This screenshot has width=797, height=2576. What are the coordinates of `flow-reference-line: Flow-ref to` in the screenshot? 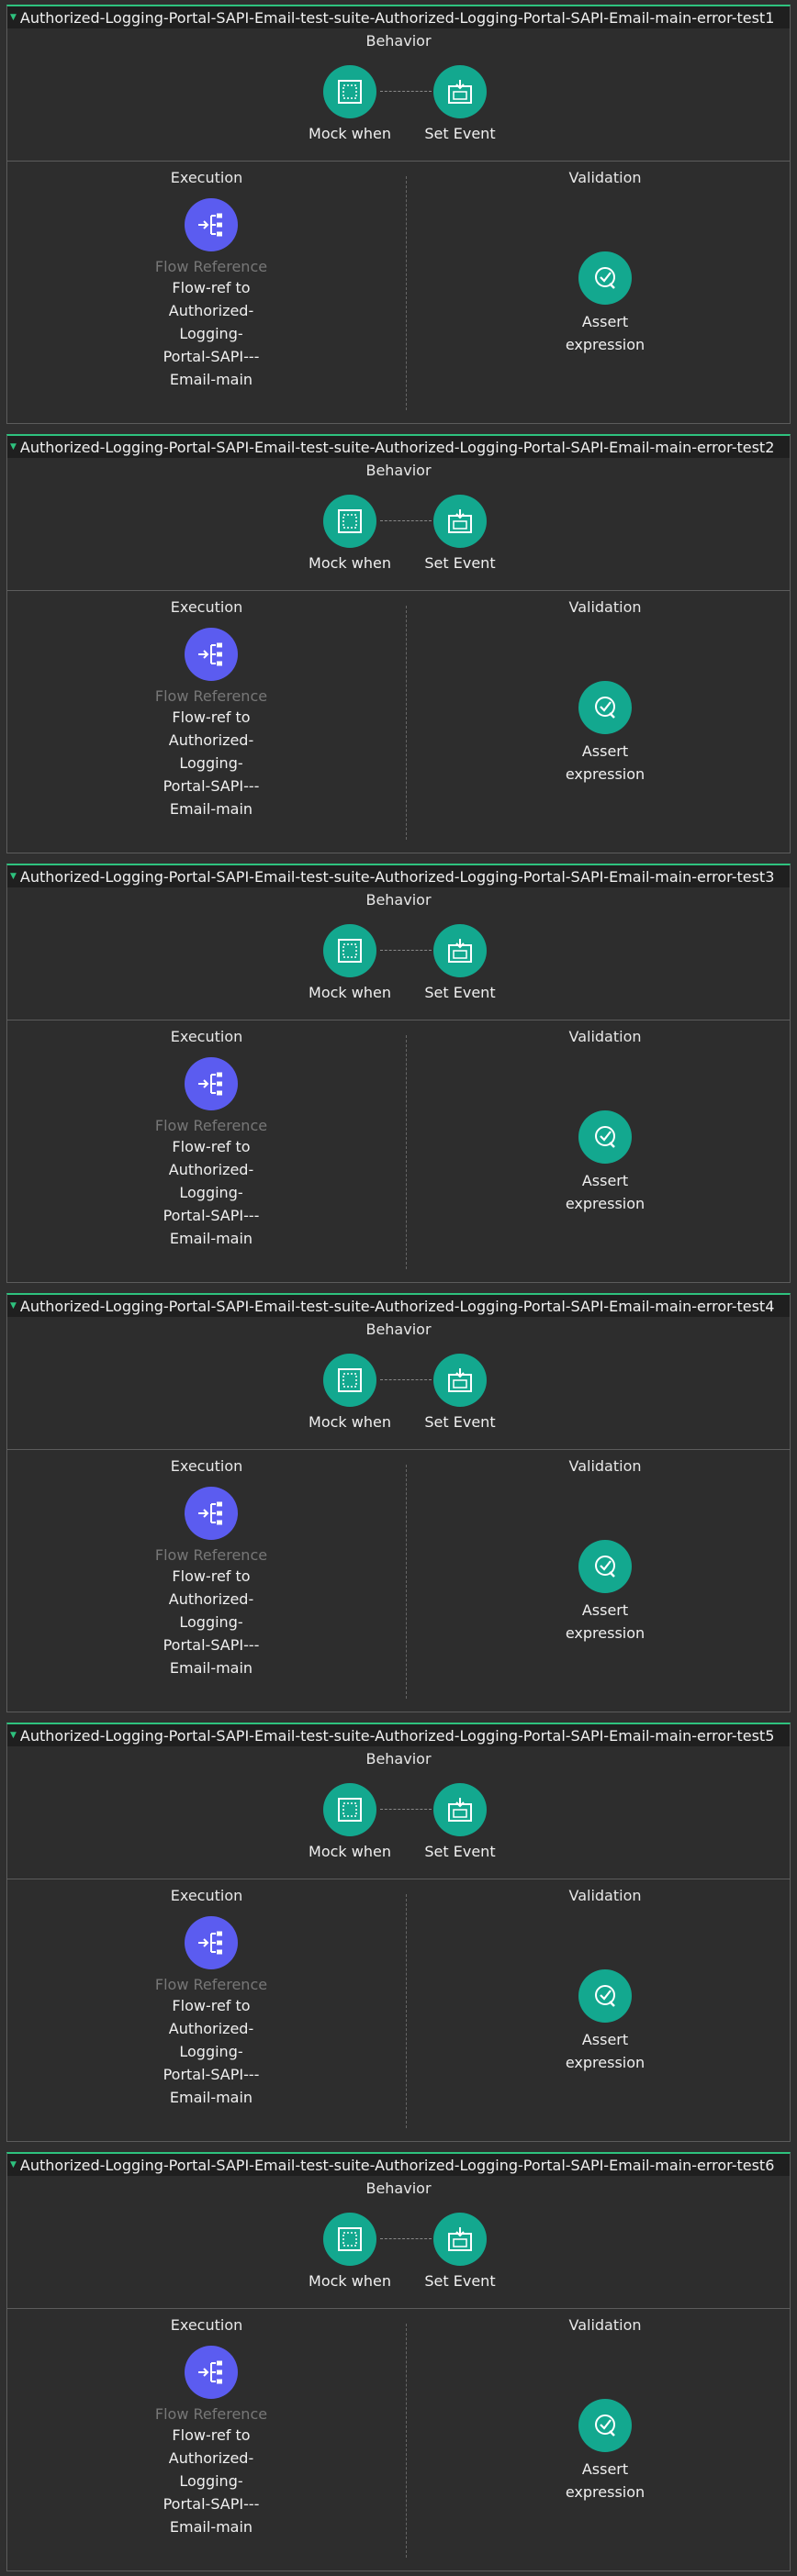 It's located at (211, 1146).